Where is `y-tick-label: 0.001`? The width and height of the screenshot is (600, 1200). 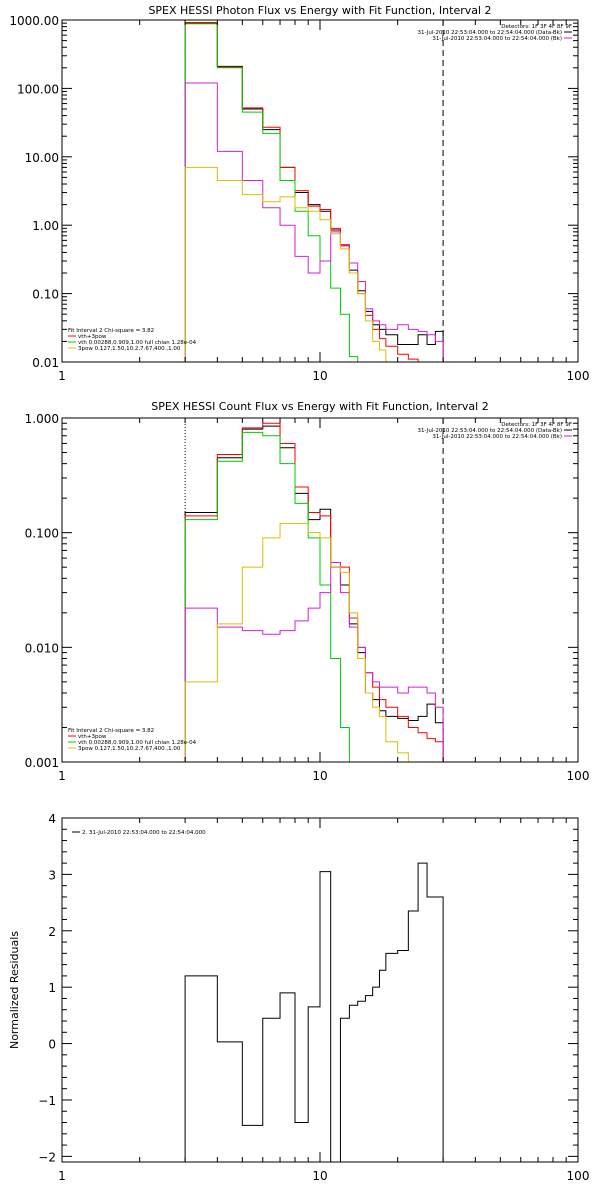
y-tick-label: 0.001 is located at coordinates (42, 763).